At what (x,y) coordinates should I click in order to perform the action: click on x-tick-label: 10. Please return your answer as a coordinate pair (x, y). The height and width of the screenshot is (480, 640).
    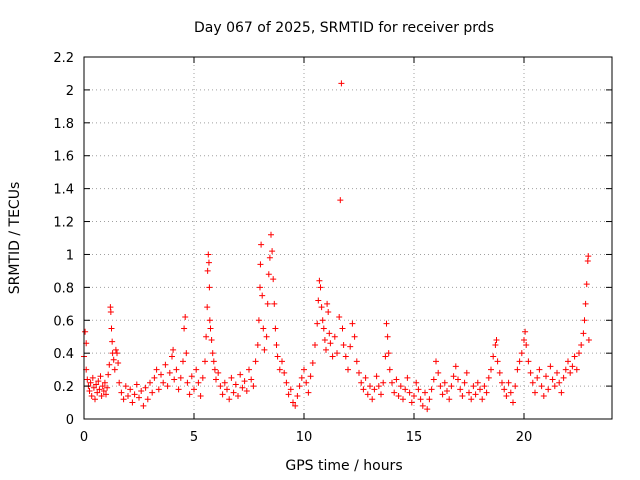
    Looking at the image, I should click on (304, 437).